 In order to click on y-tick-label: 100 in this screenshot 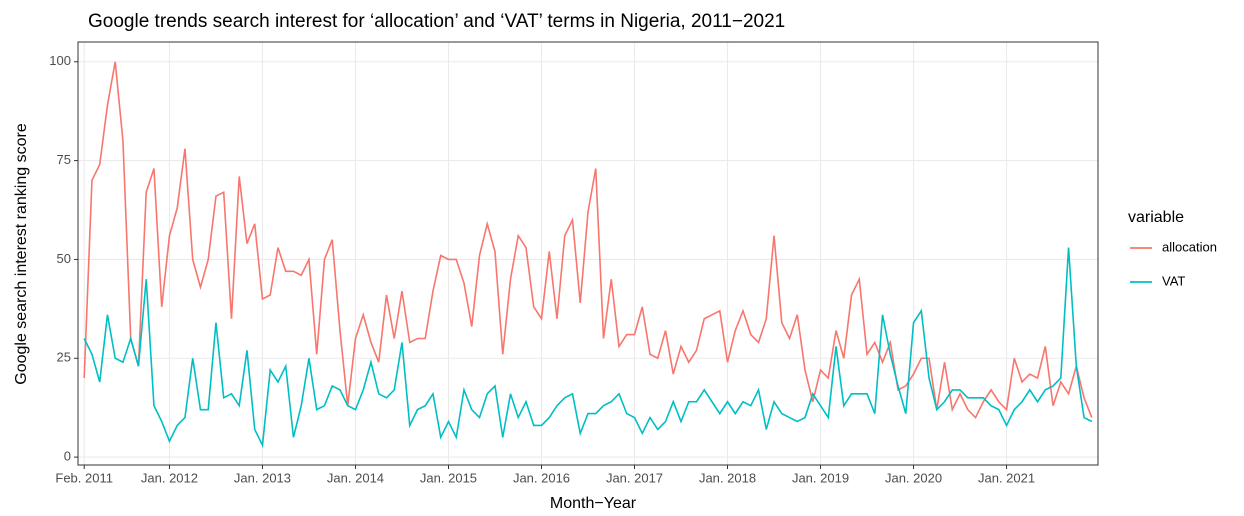, I will do `click(60, 60)`.